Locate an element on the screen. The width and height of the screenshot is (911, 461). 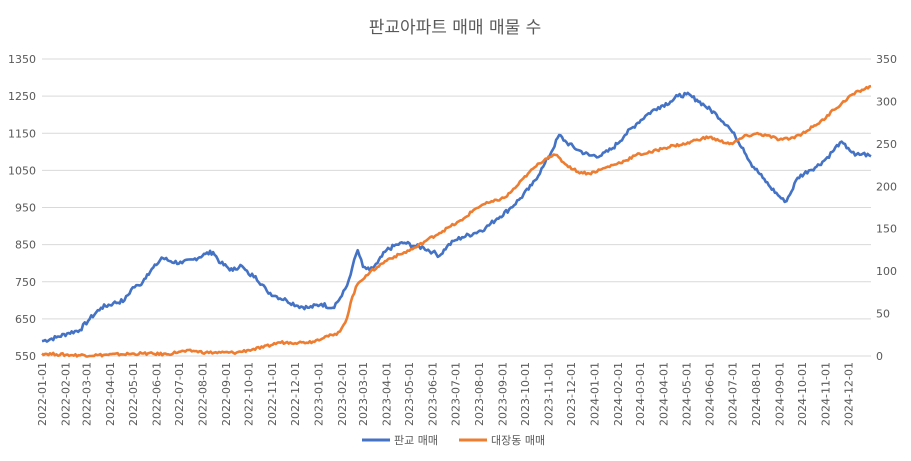
x-tick-label: 2022-09-01 is located at coordinates (226, 394).